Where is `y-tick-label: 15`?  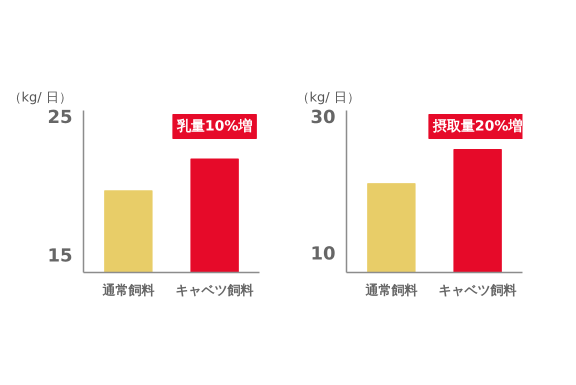 y-tick-label: 15 is located at coordinates (60, 256).